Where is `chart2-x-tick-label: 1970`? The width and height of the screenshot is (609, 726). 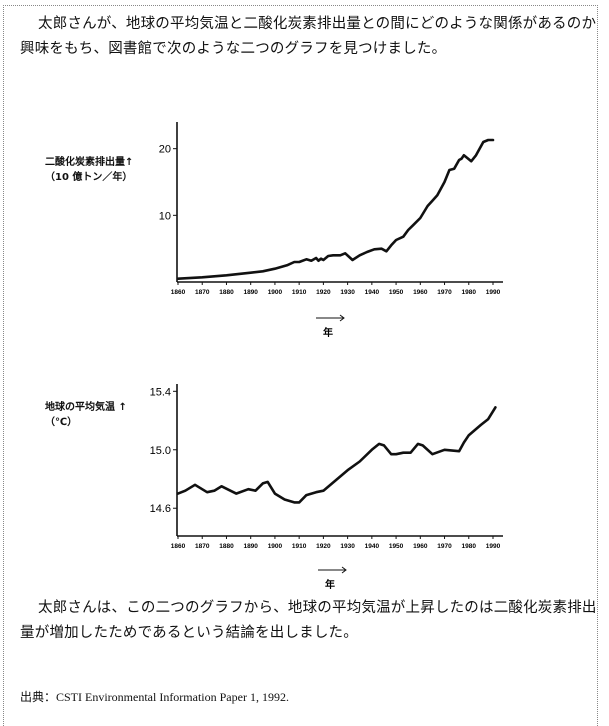 chart2-x-tick-label: 1970 is located at coordinates (444, 546).